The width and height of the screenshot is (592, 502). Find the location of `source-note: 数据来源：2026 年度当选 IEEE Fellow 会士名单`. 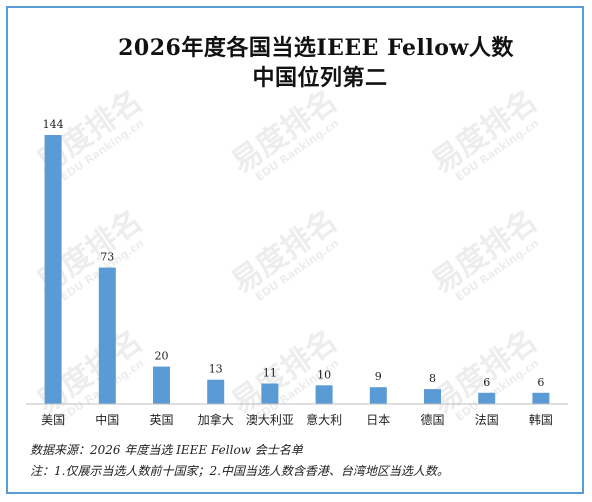

source-note: 数据来源：2026 年度当选 IEEE Fellow 会士名单 is located at coordinates (166, 450).